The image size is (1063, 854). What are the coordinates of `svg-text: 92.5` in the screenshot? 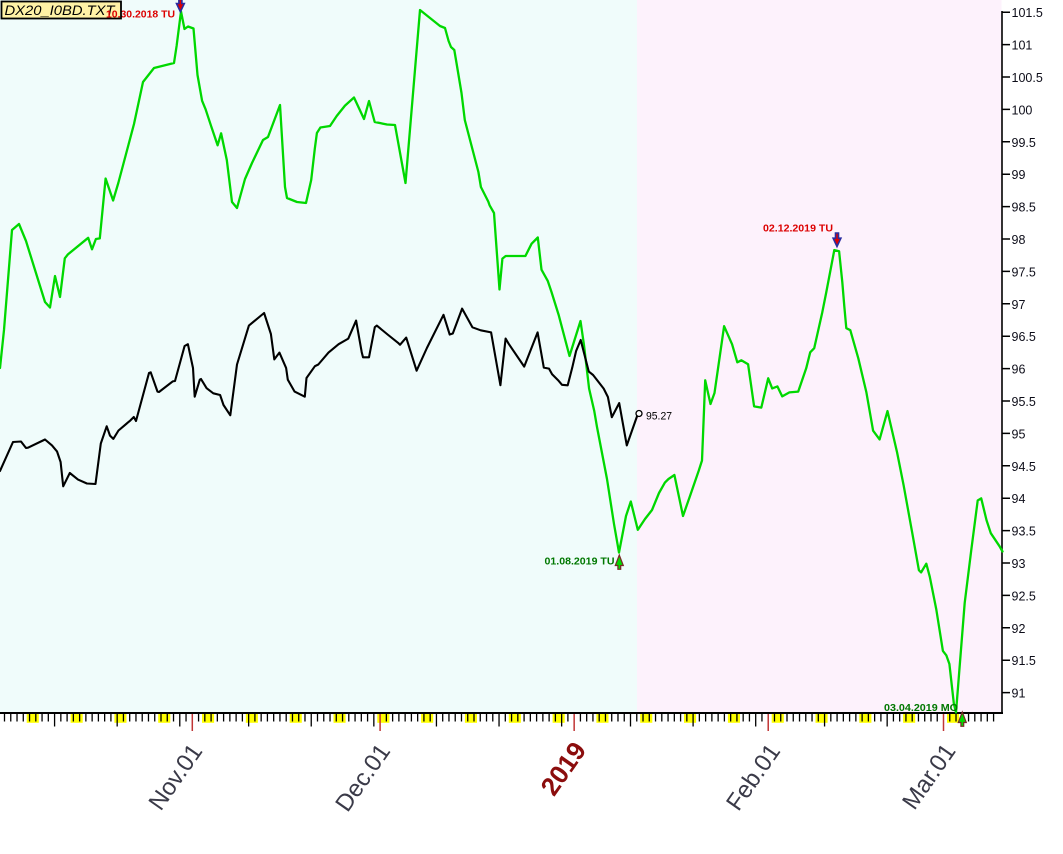 It's located at (1024, 596).